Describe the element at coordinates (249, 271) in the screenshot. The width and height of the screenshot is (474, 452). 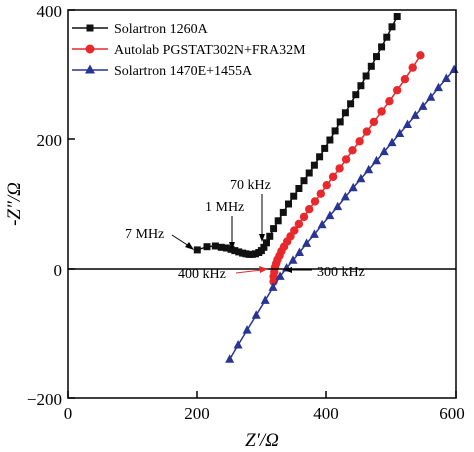
I see `annotation-arrow` at that location.